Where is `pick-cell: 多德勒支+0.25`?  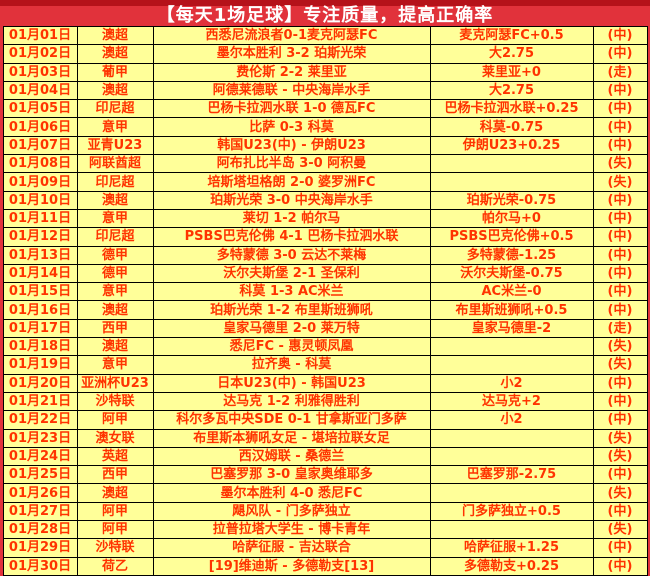
pick-cell: 多德勒支+0.25 is located at coordinates (511, 566).